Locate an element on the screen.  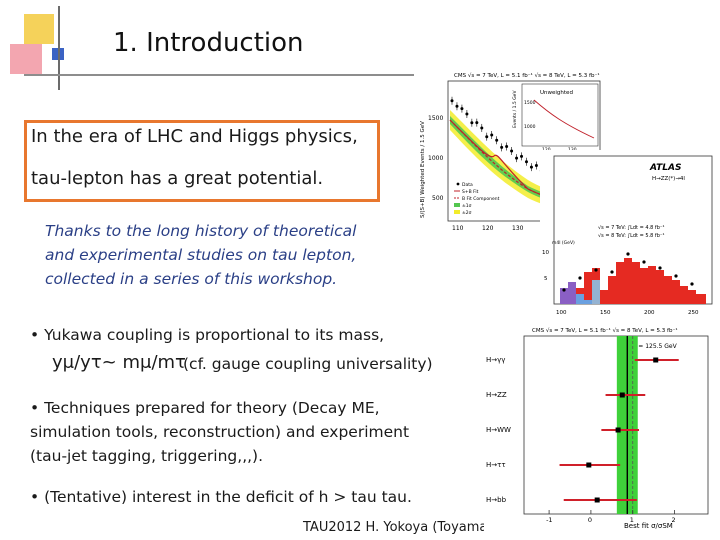
yukawa-note: (cf. gauge coupling universality) is located at coordinates (308, 364).